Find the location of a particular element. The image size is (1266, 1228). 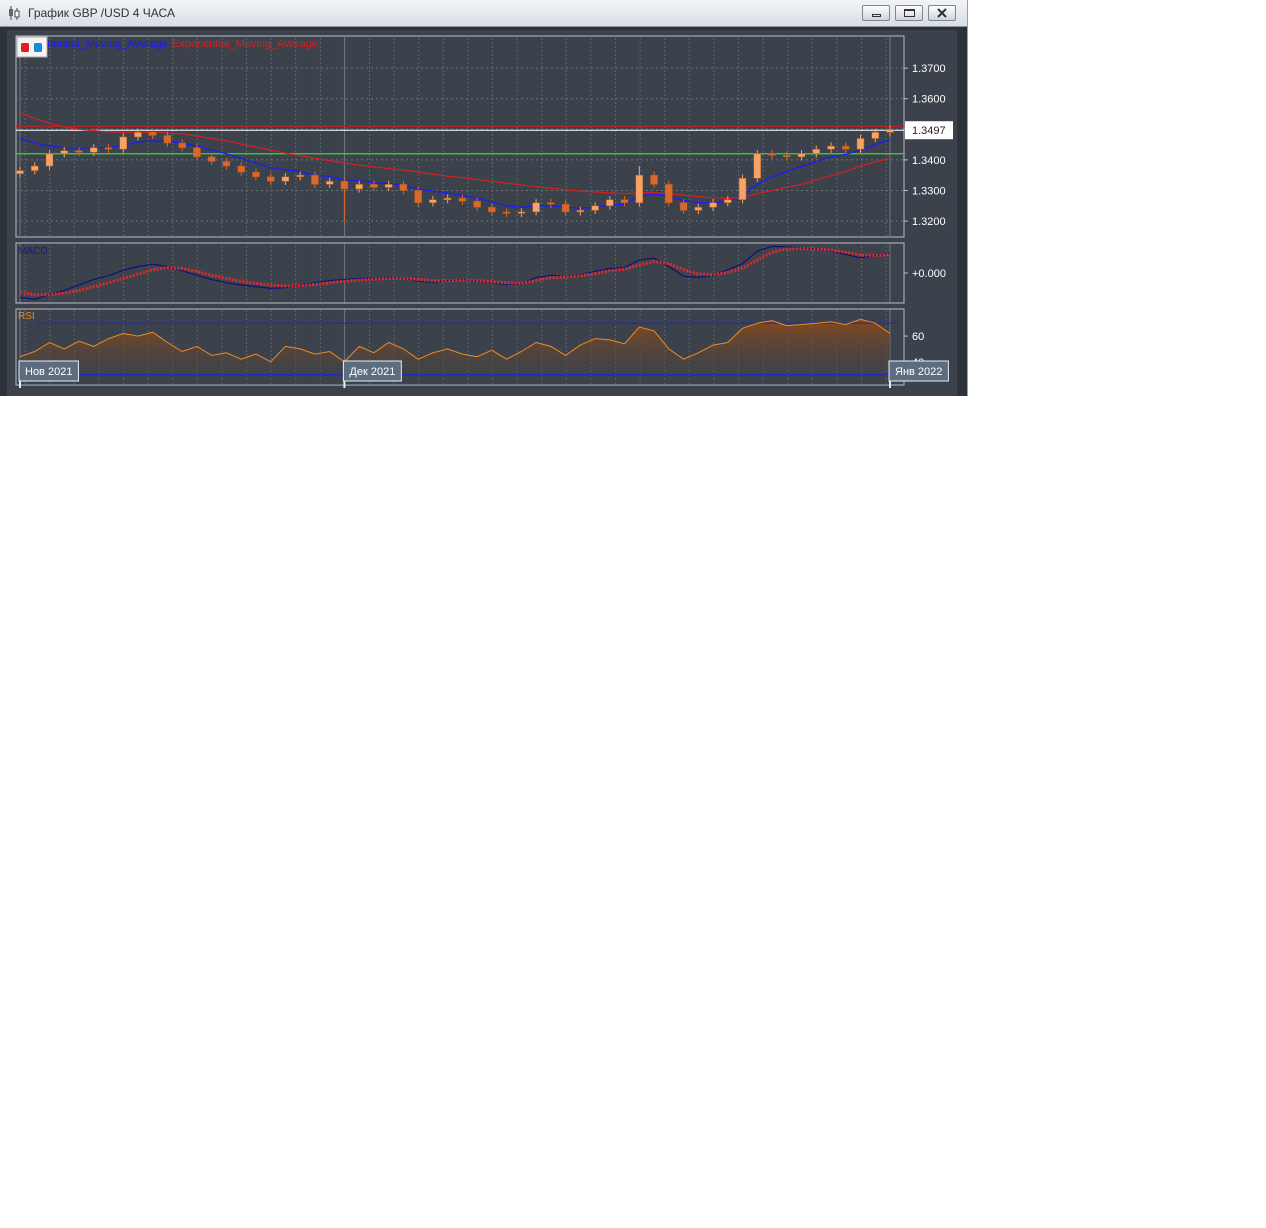

y-tick-label: 1.3600 is located at coordinates (929, 100).